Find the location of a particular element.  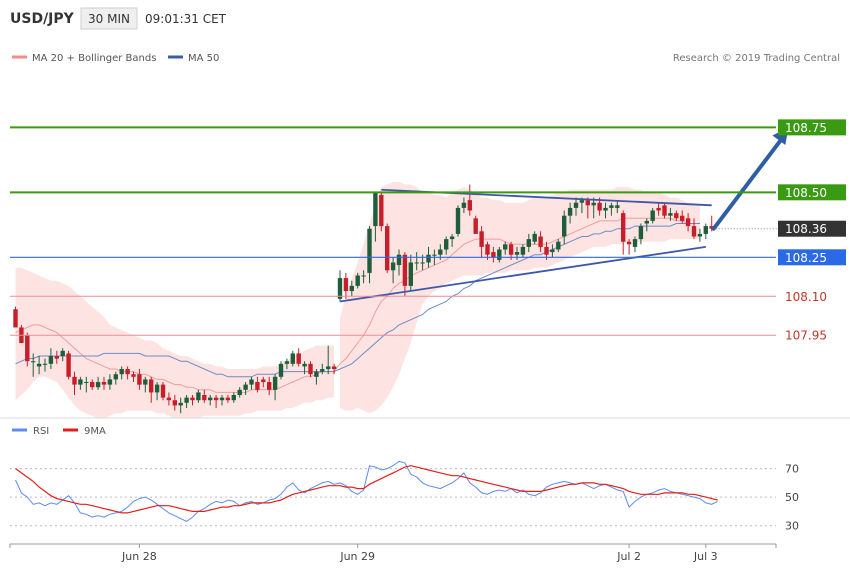

rsi-legend-label: RSI is located at coordinates (41, 431).